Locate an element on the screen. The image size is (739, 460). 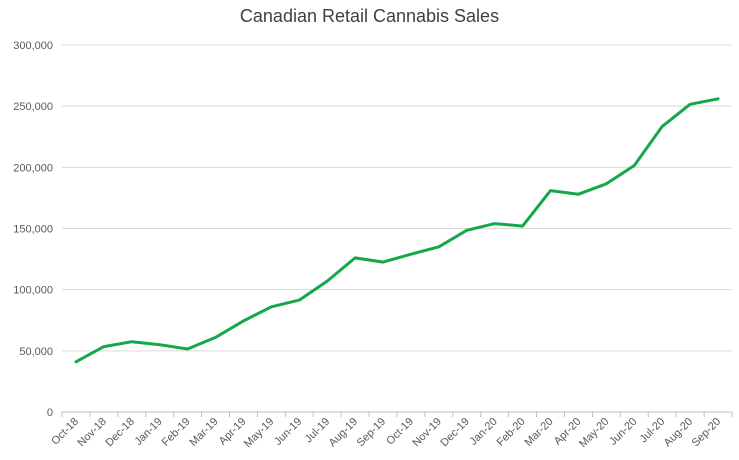
x-tick-label: May-20 is located at coordinates (594, 433).